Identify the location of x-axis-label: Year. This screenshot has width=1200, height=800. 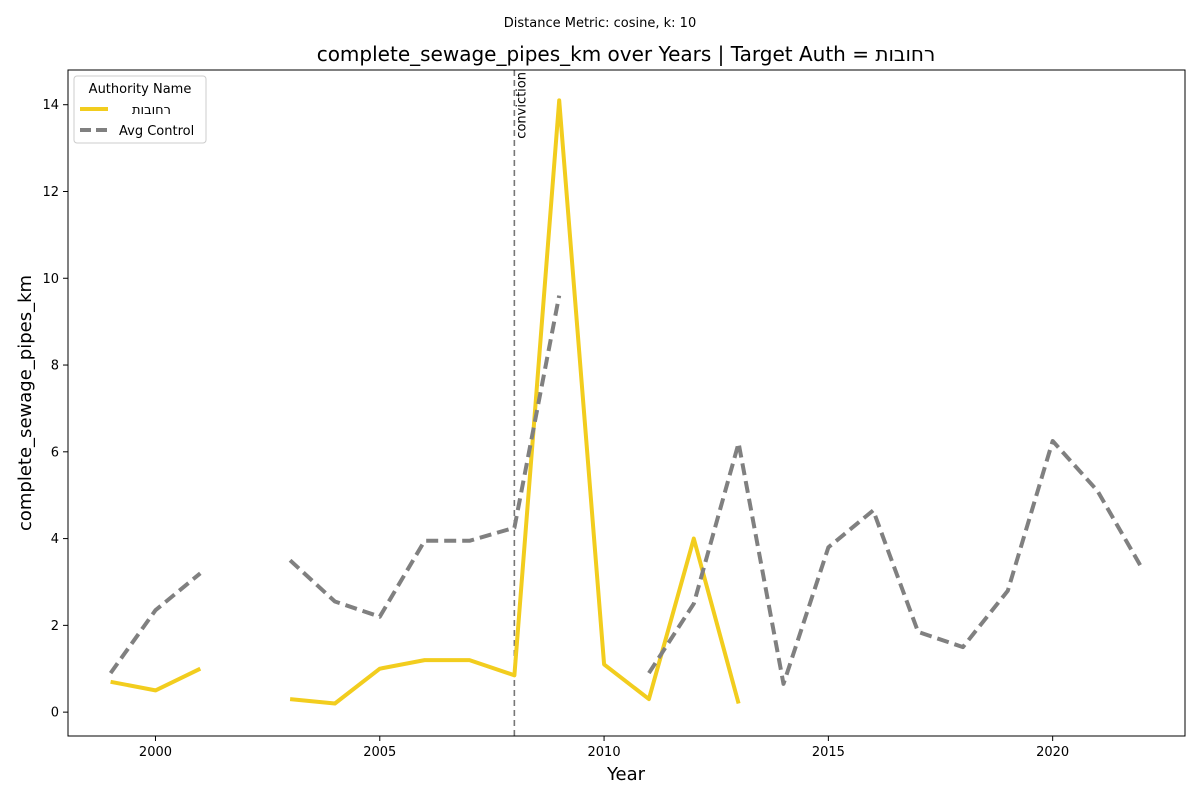
(626, 774).